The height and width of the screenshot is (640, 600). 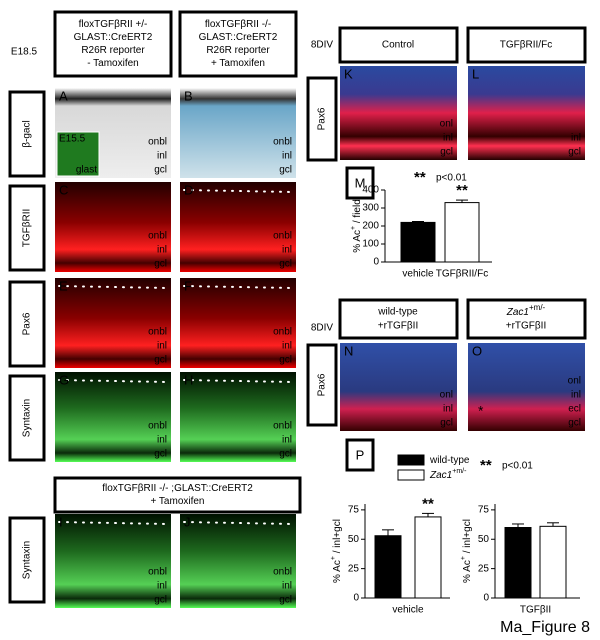 I want to click on panel-letter: A, so click(x=63, y=95).